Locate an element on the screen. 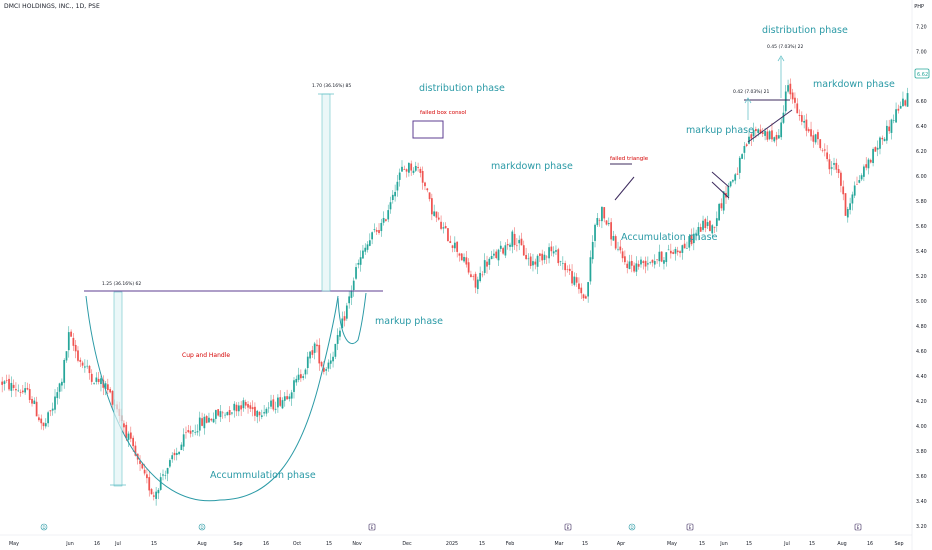  failed-box is located at coordinates (428, 129).